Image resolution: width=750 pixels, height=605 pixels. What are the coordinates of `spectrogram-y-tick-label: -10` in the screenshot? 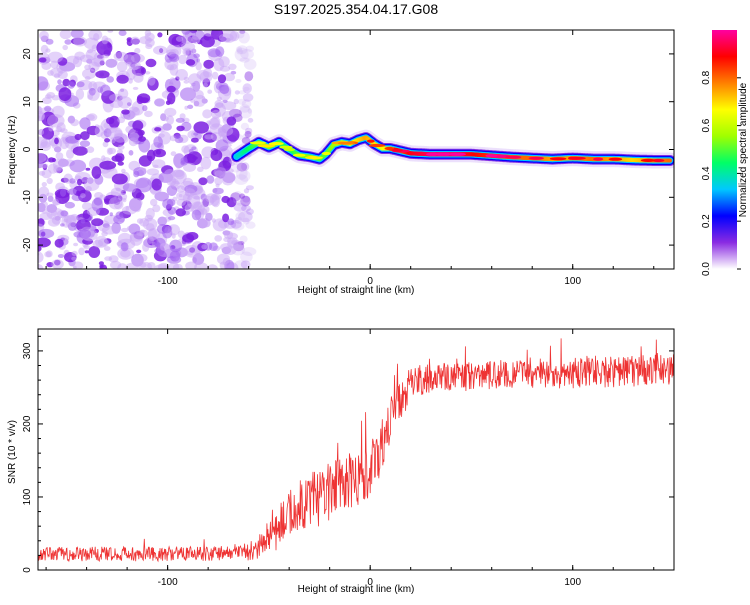 It's located at (27, 197).